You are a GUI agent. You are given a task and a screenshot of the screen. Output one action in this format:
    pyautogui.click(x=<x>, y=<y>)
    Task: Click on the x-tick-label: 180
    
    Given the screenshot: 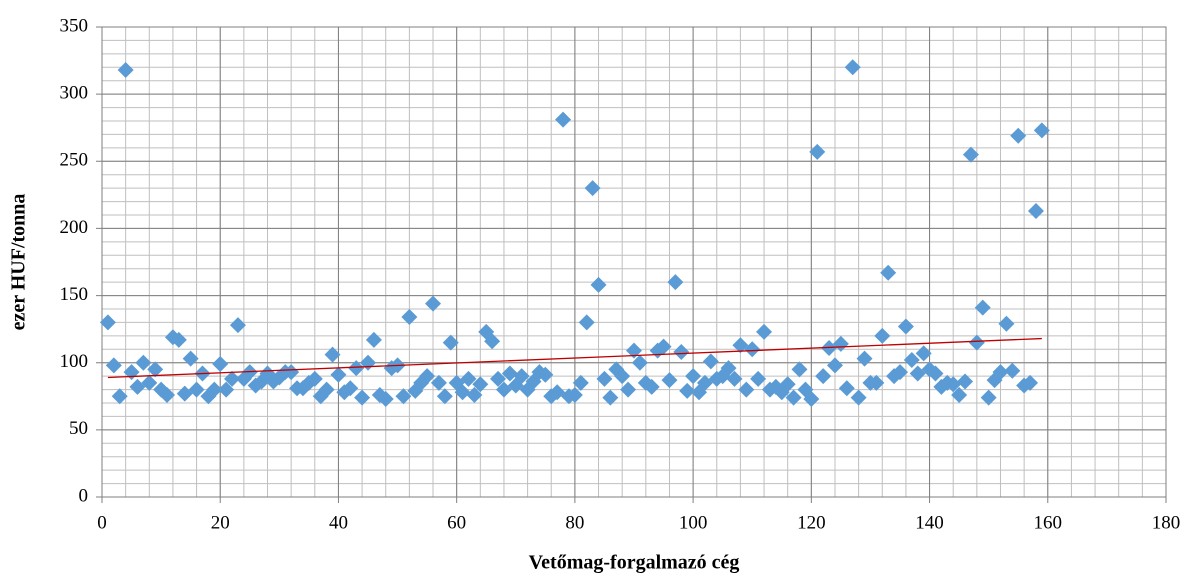 What is the action you would take?
    pyautogui.click(x=1166, y=522)
    